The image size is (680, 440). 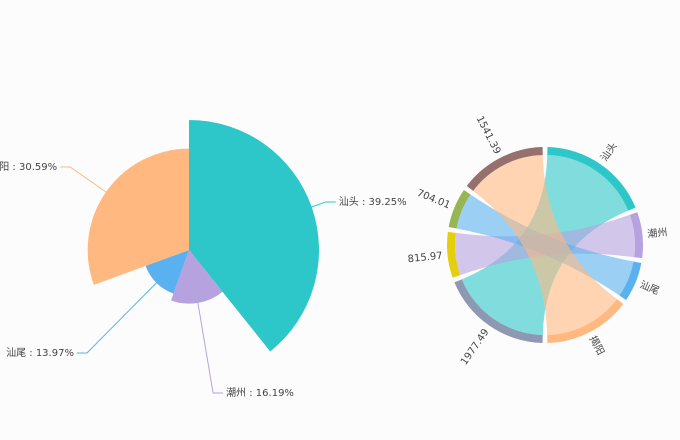 I want to click on chord-label: 815.97, so click(x=425, y=258).